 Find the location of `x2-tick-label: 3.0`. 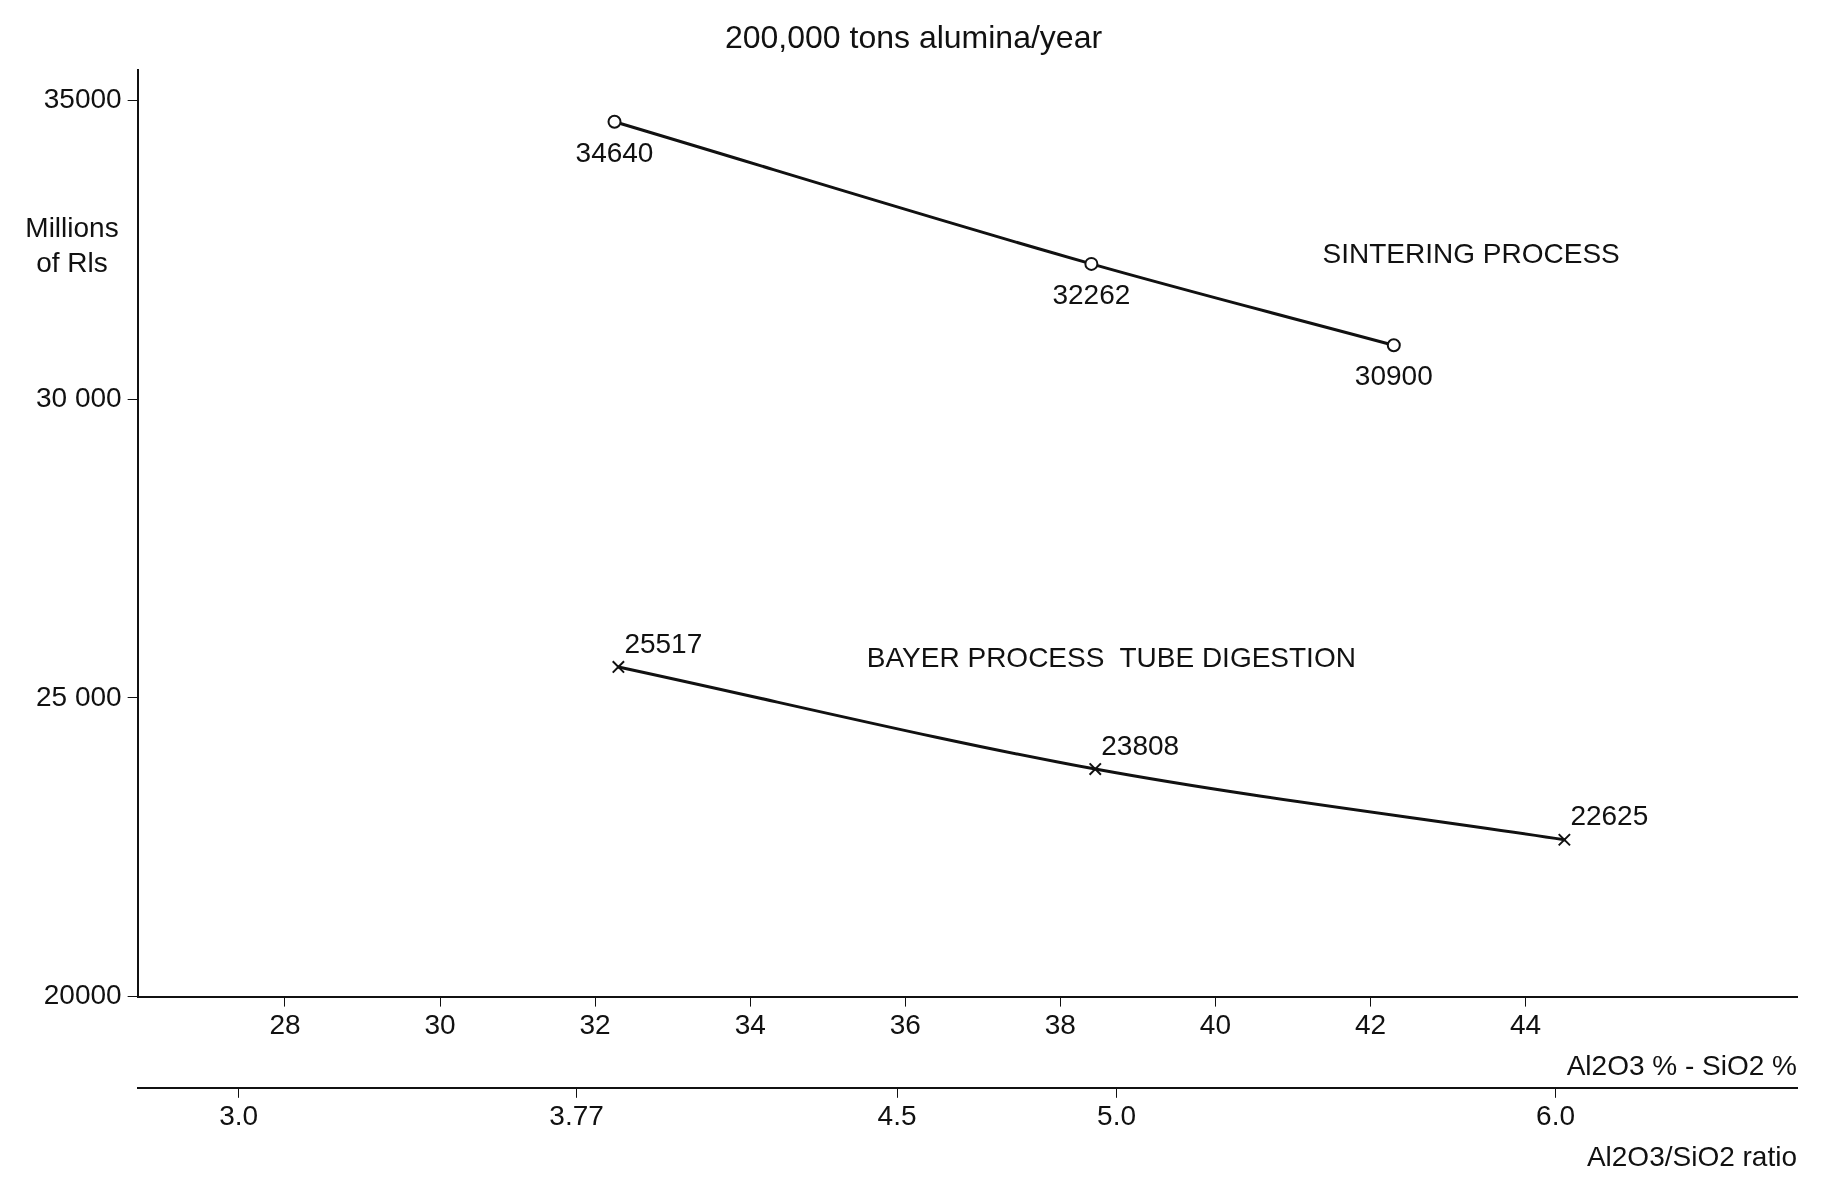

x2-tick-label: 3.0 is located at coordinates (239, 1116).